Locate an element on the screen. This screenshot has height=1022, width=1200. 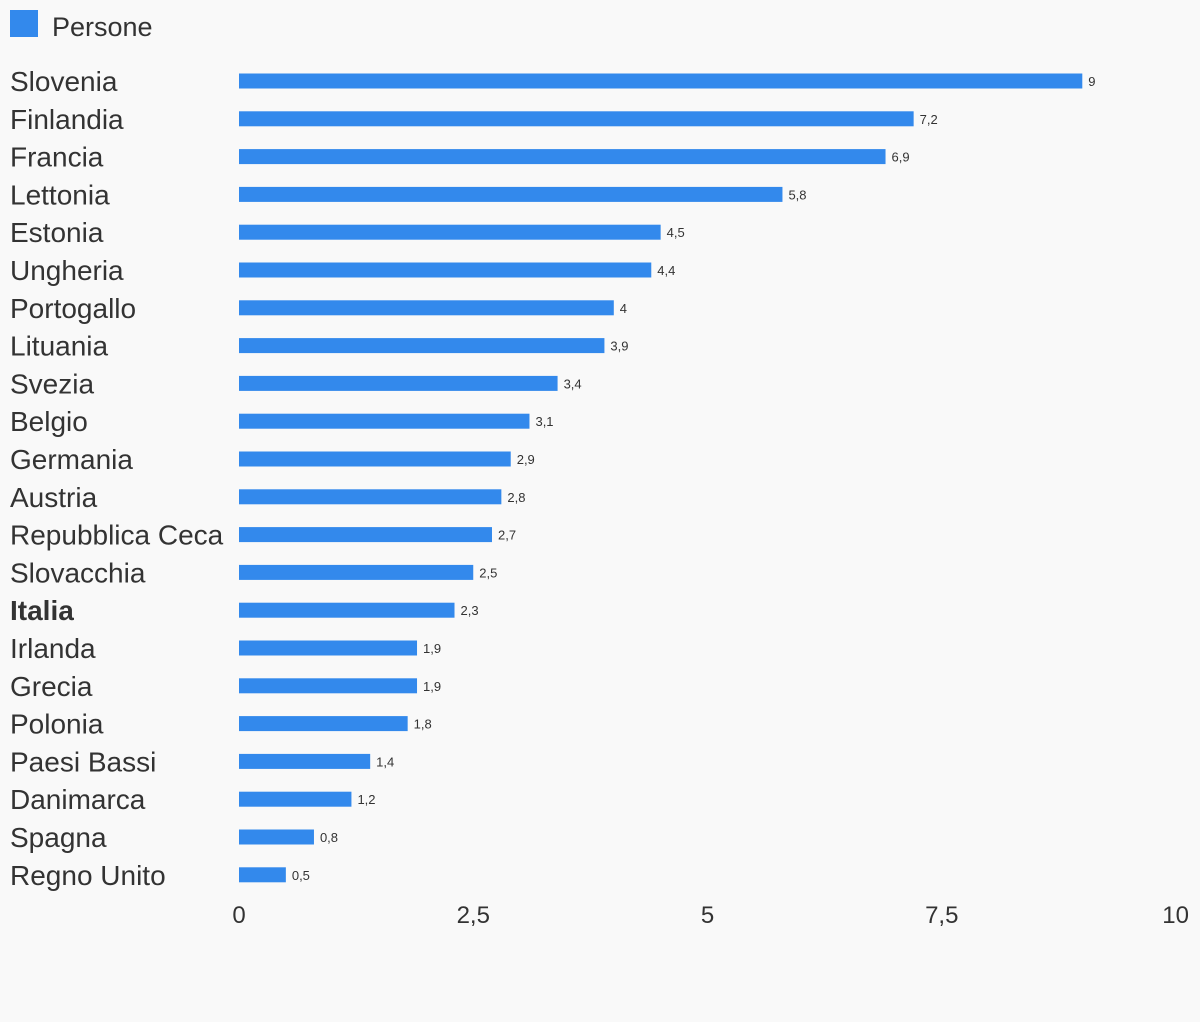
data-label: 2,5 is located at coordinates (488, 572).